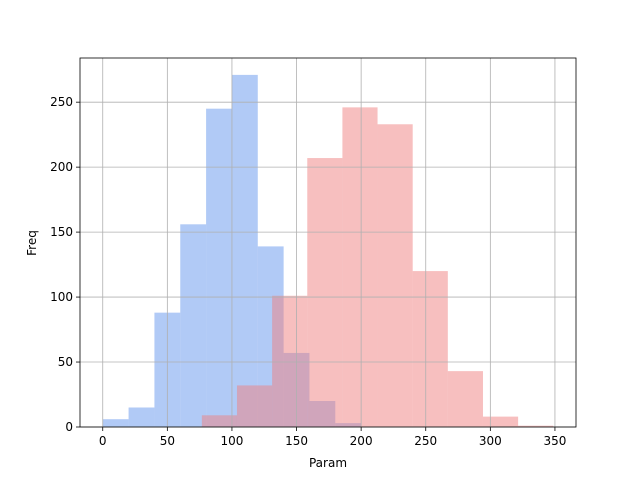 The width and height of the screenshot is (640, 480). Describe the element at coordinates (328, 463) in the screenshot. I see `x-axis-label: Param` at that location.